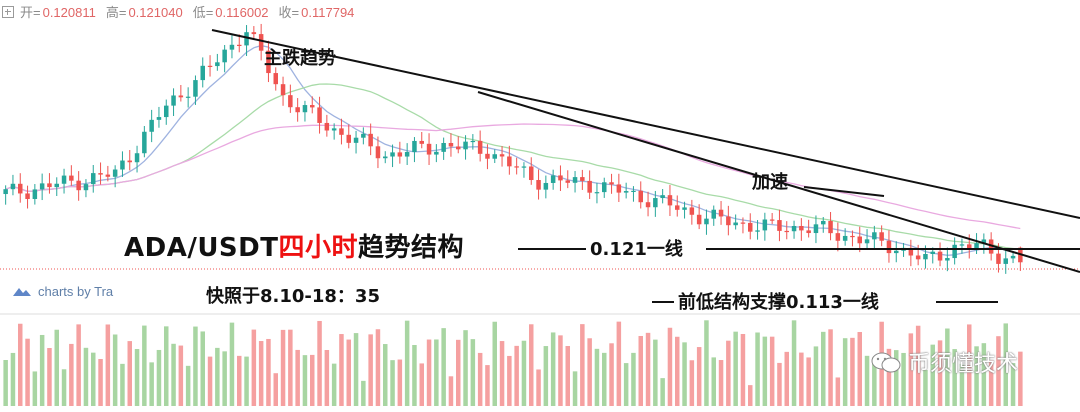 The image size is (1080, 412). Describe the element at coordinates (203, 12) in the screenshot. I see `low-label: 低=` at that location.